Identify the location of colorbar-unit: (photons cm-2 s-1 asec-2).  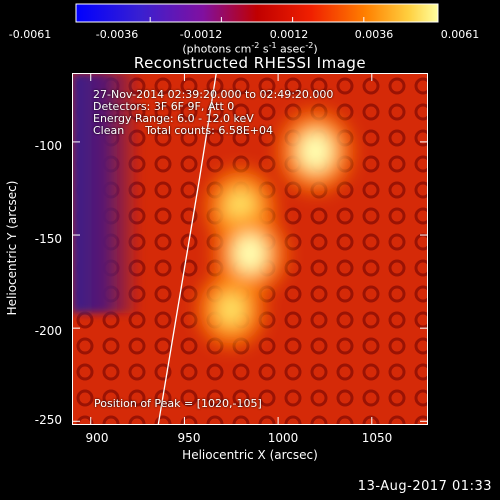
(250, 48).